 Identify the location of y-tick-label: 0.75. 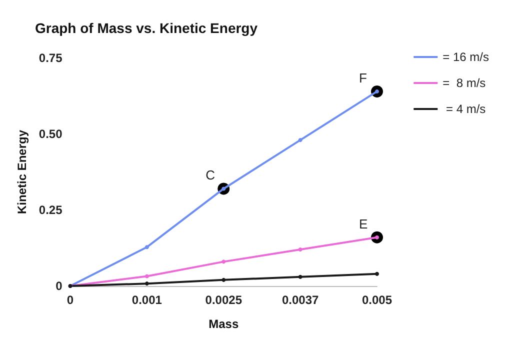
(50, 58).